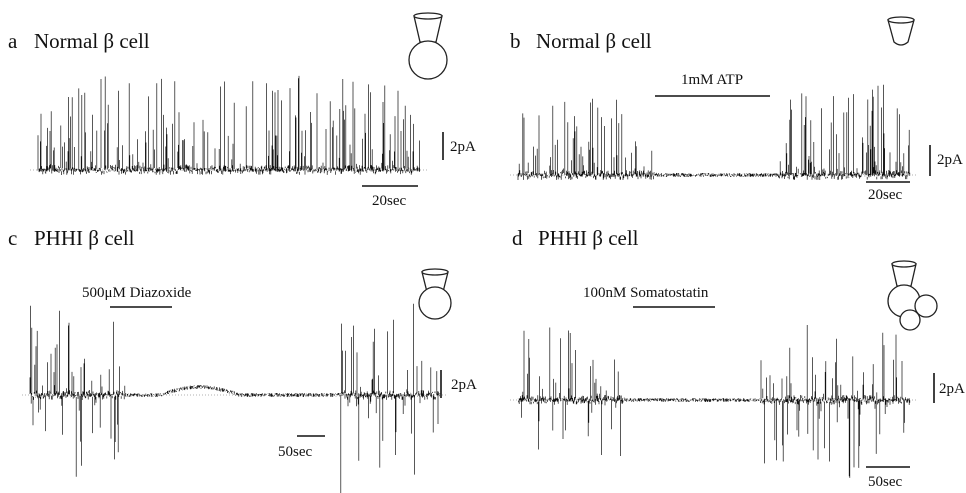 The image size is (966, 493). Describe the element at coordinates (712, 80) in the screenshot. I see `drug-label: 1mM ATP` at that location.